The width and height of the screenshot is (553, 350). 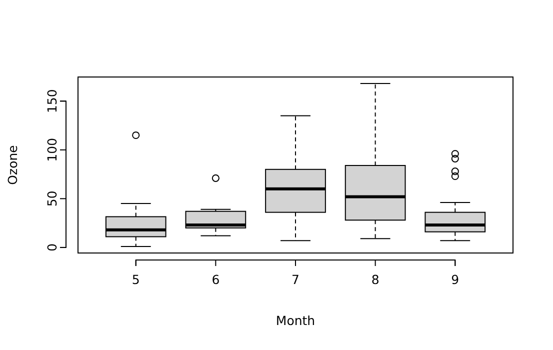 I want to click on x-tick-label: 6, so click(x=216, y=279).